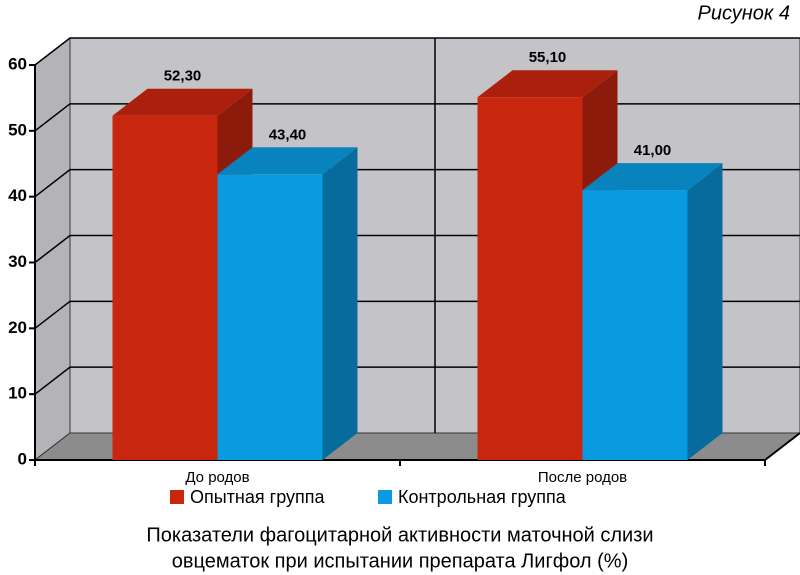 The image size is (800, 575). Describe the element at coordinates (548, 57) in the screenshot. I see `value-label: 55,10` at that location.